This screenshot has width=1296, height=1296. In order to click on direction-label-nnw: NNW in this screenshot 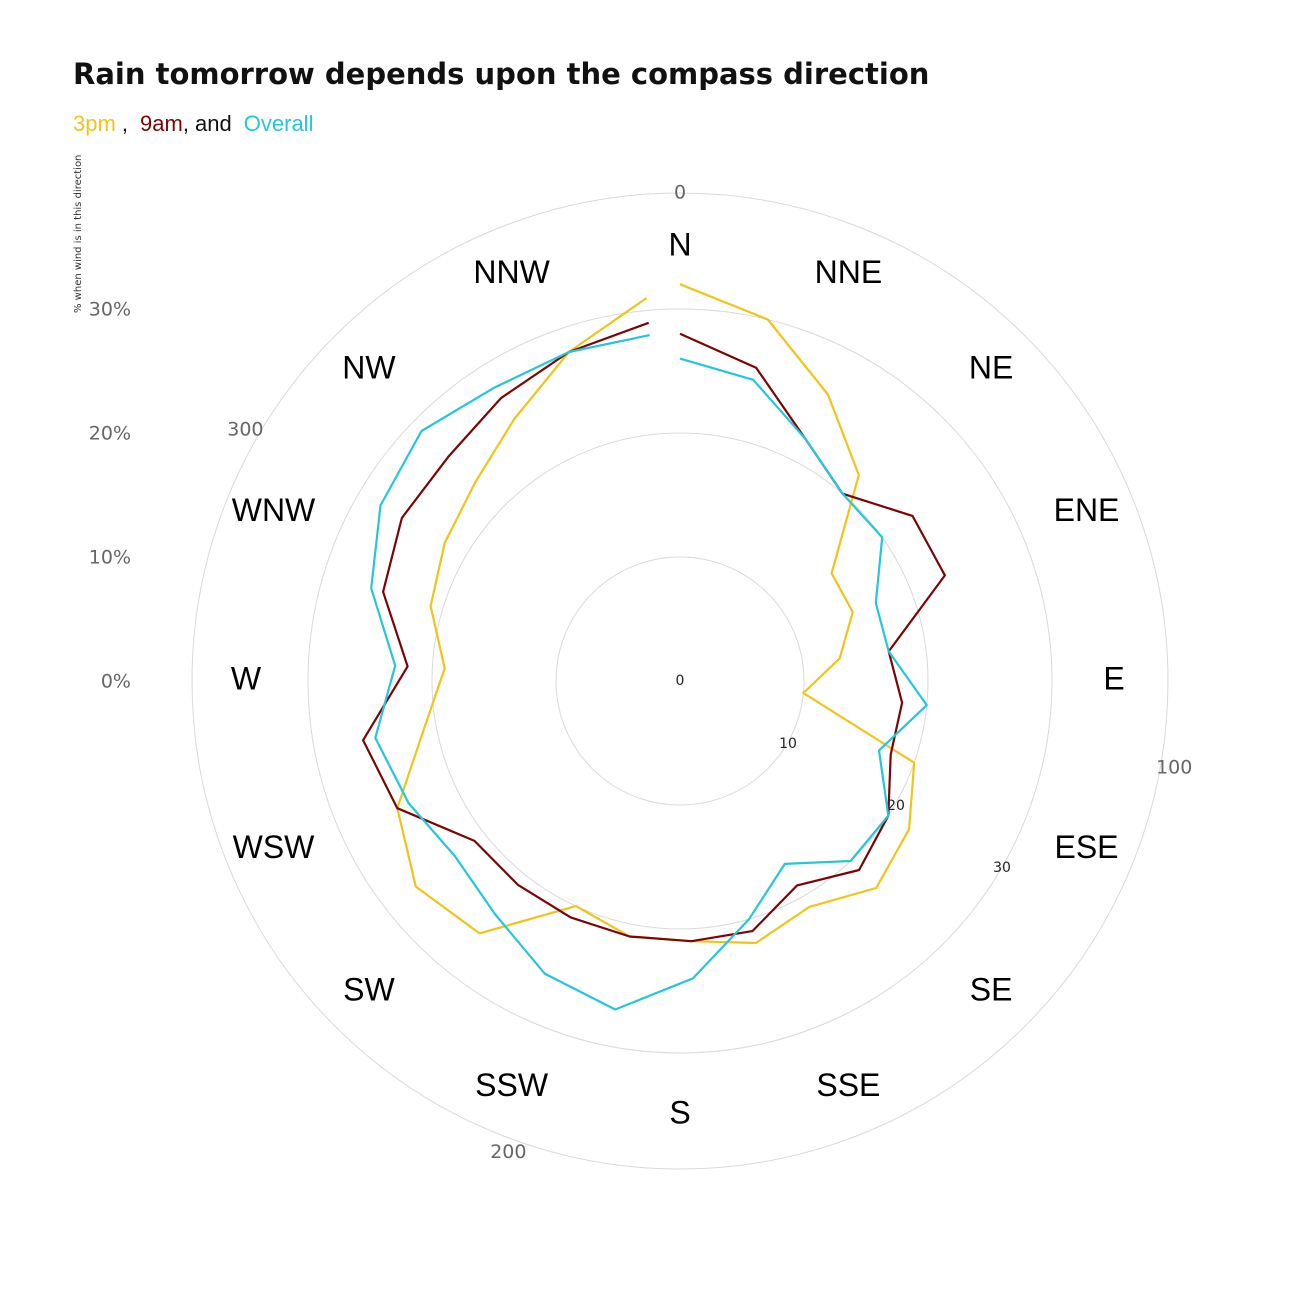, I will do `click(511, 272)`.